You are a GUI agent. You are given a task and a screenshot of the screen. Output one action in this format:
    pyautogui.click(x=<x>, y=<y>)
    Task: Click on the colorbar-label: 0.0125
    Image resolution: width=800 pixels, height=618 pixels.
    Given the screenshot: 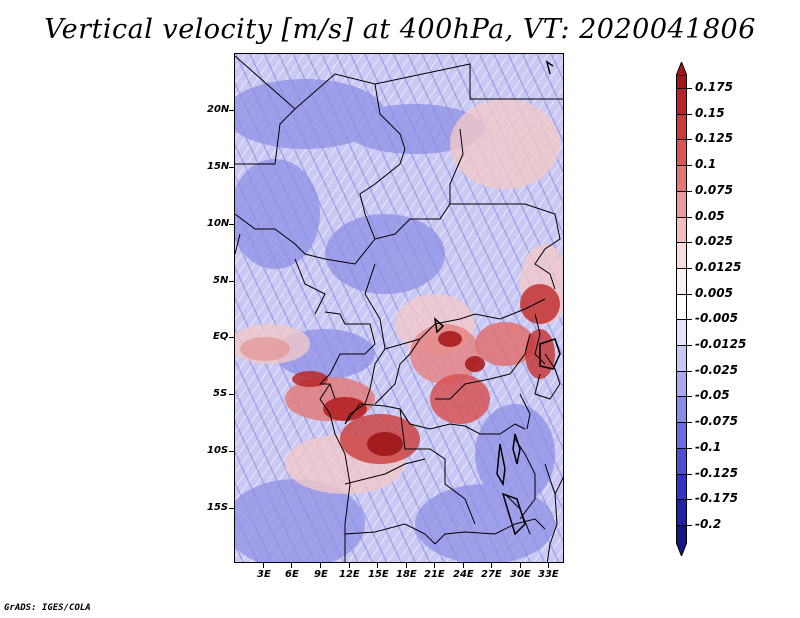 What is the action you would take?
    pyautogui.click(x=718, y=266)
    